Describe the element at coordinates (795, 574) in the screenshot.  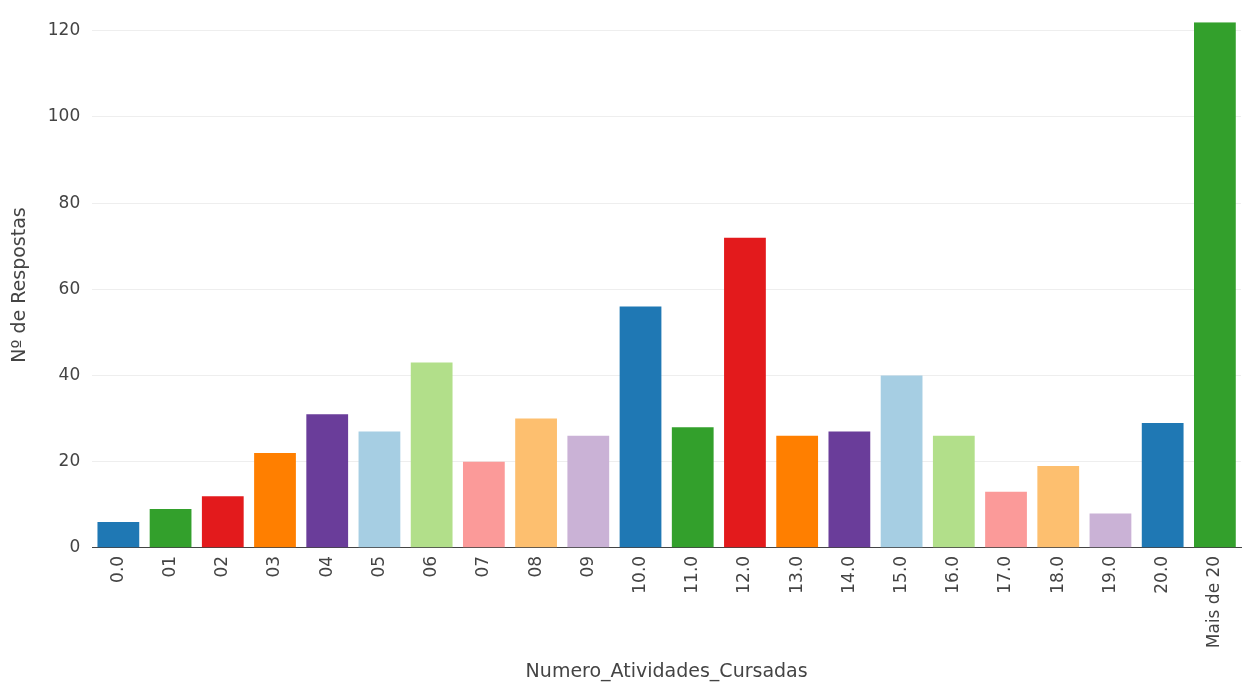
I see `x-tick-label: 13.0` at that location.